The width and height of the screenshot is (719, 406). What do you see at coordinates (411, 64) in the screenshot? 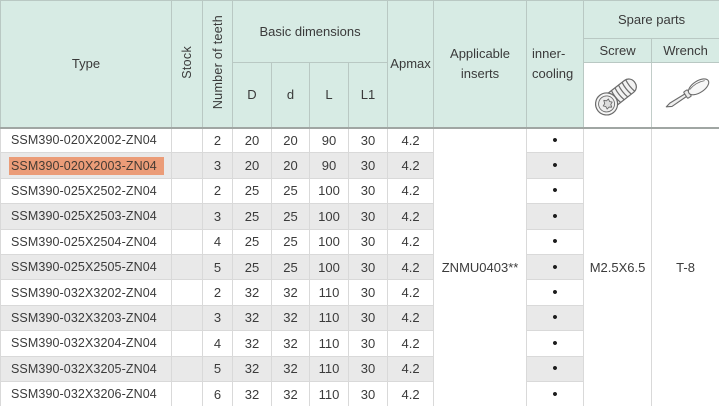
I see `header-apmax: Apmax` at bounding box center [411, 64].